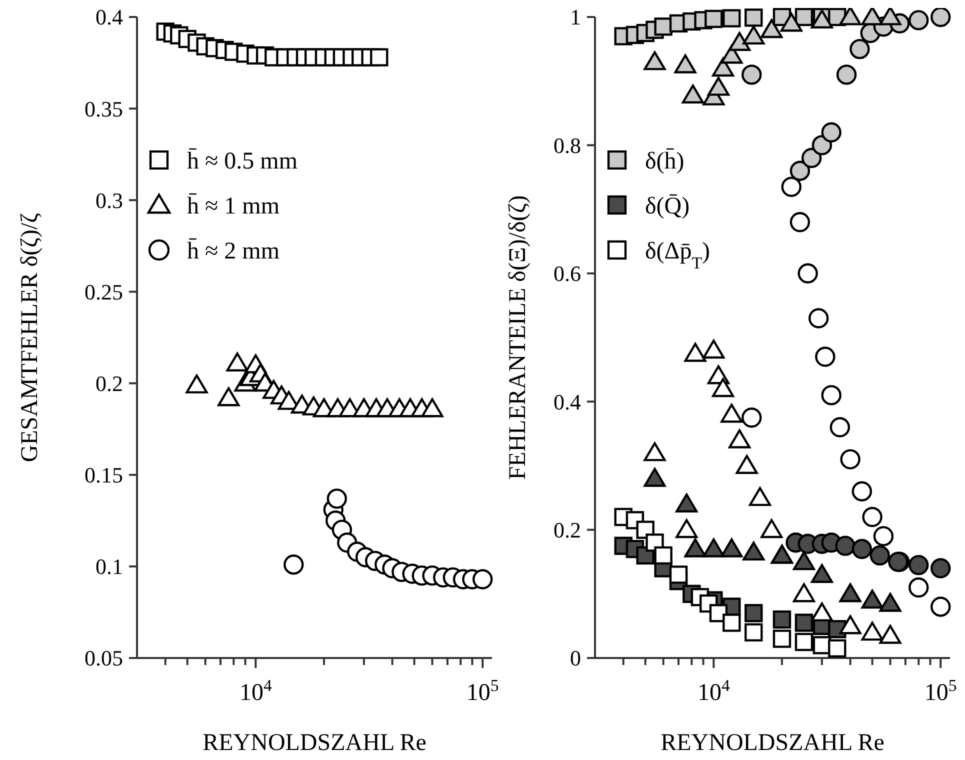 This screenshot has height=760, width=965. What do you see at coordinates (103, 658) in the screenshot?
I see `y-tick-label: 0.05` at bounding box center [103, 658].